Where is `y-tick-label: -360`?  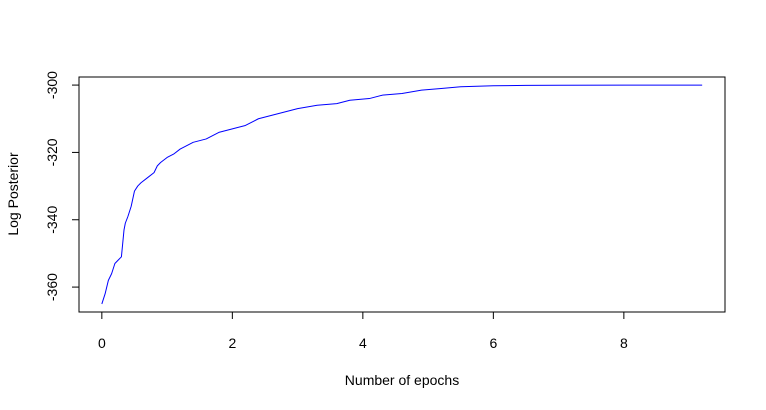
y-tick-label: -360 is located at coordinates (52, 287).